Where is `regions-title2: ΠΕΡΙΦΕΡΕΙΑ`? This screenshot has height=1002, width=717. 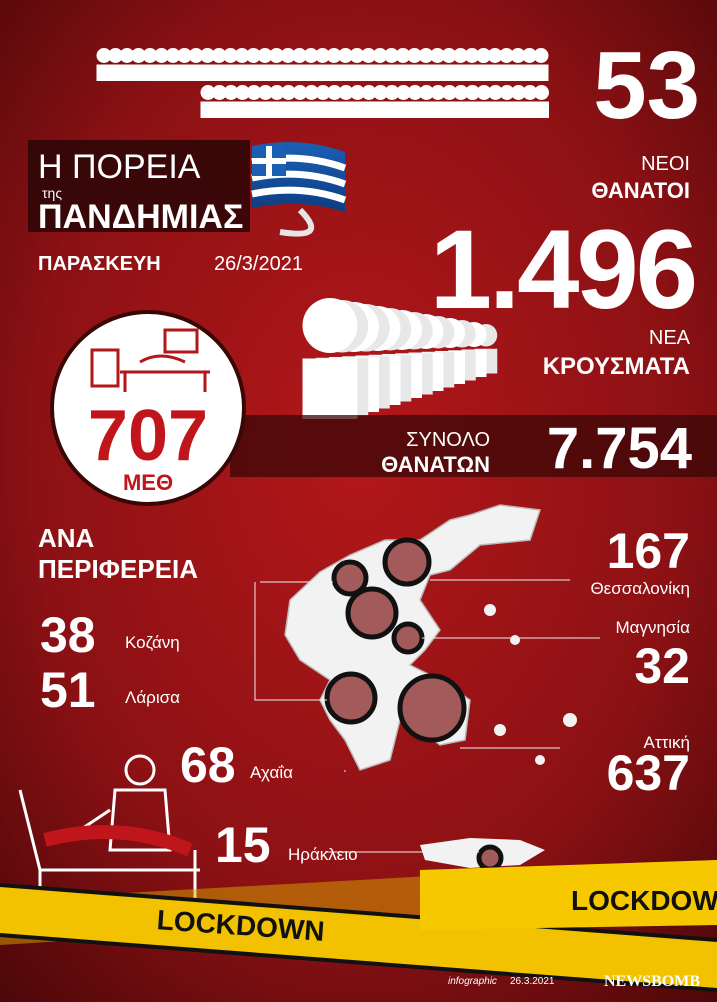
regions-title2: ΠΕΡΙΦΕΡΕΙΑ is located at coordinates (118, 569).